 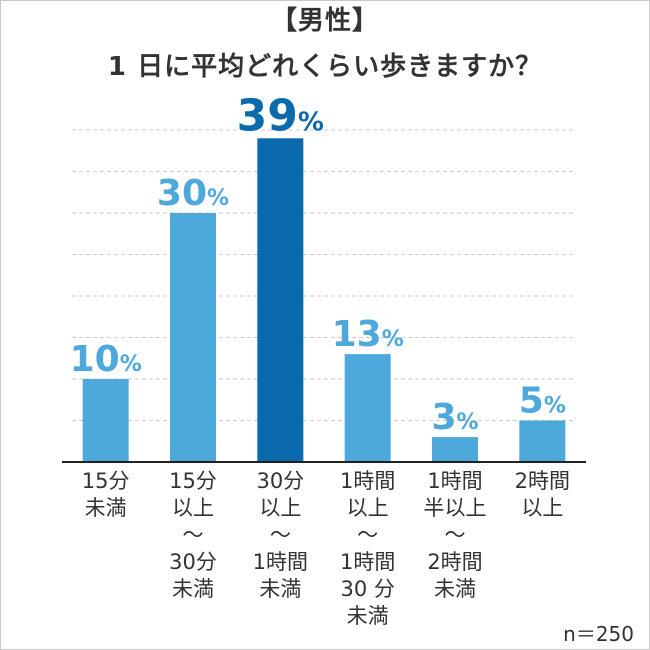 I want to click on chart-subtitle: 1 日に平均どれくらい歩きますか？, so click(x=325, y=67).